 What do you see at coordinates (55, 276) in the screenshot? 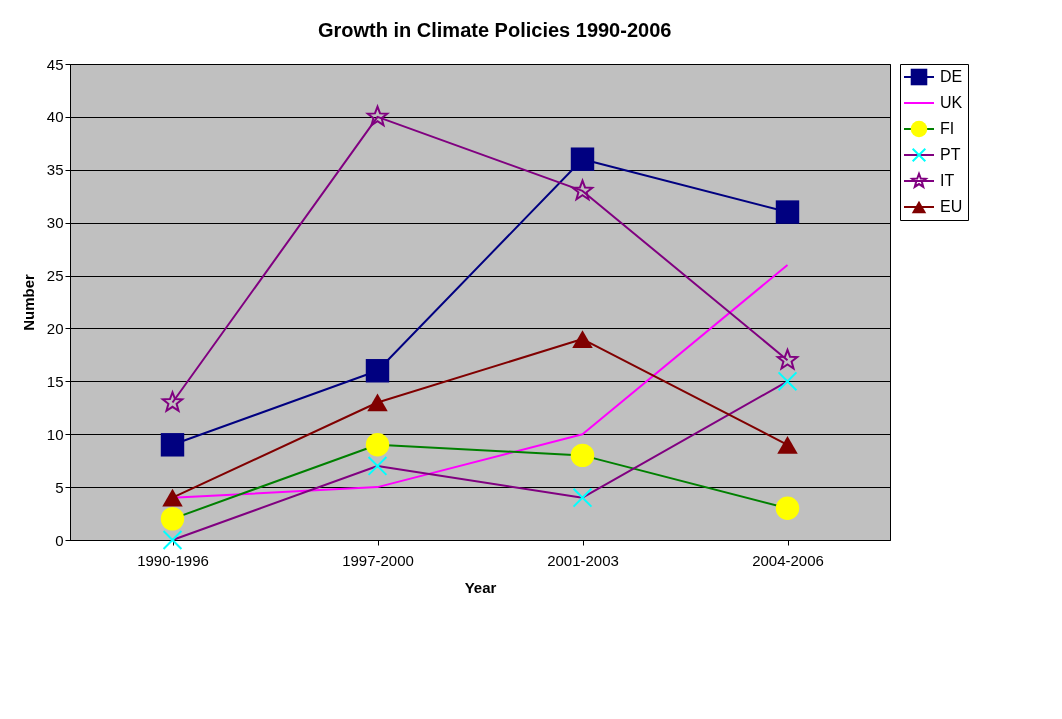
I see `y-tick-label: 25` at bounding box center [55, 276].